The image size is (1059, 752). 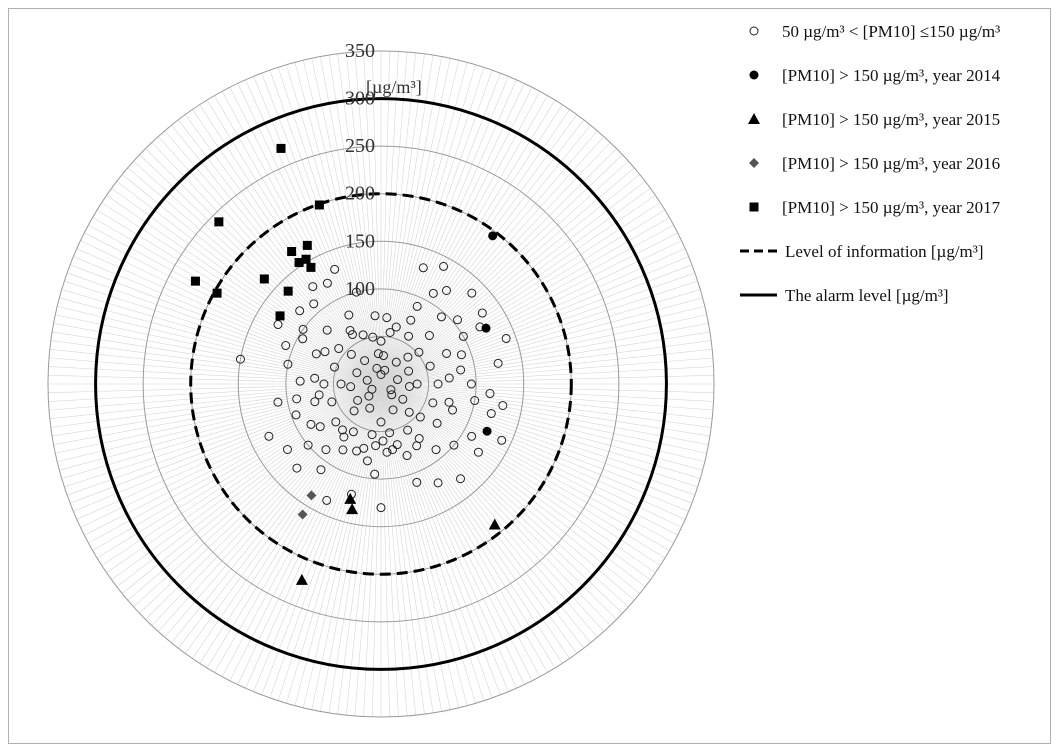 I want to click on legend-label: [PM10] > 150 µg/m³, year 2014, so click(x=891, y=75).